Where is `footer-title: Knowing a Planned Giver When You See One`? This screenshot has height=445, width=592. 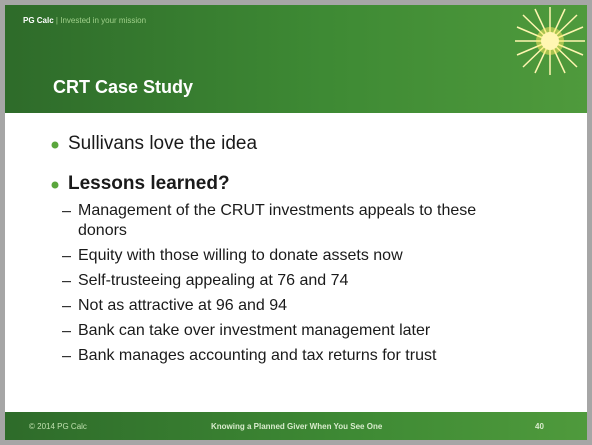
footer-title: Knowing a Planned Giver When You See One is located at coordinates (297, 426).